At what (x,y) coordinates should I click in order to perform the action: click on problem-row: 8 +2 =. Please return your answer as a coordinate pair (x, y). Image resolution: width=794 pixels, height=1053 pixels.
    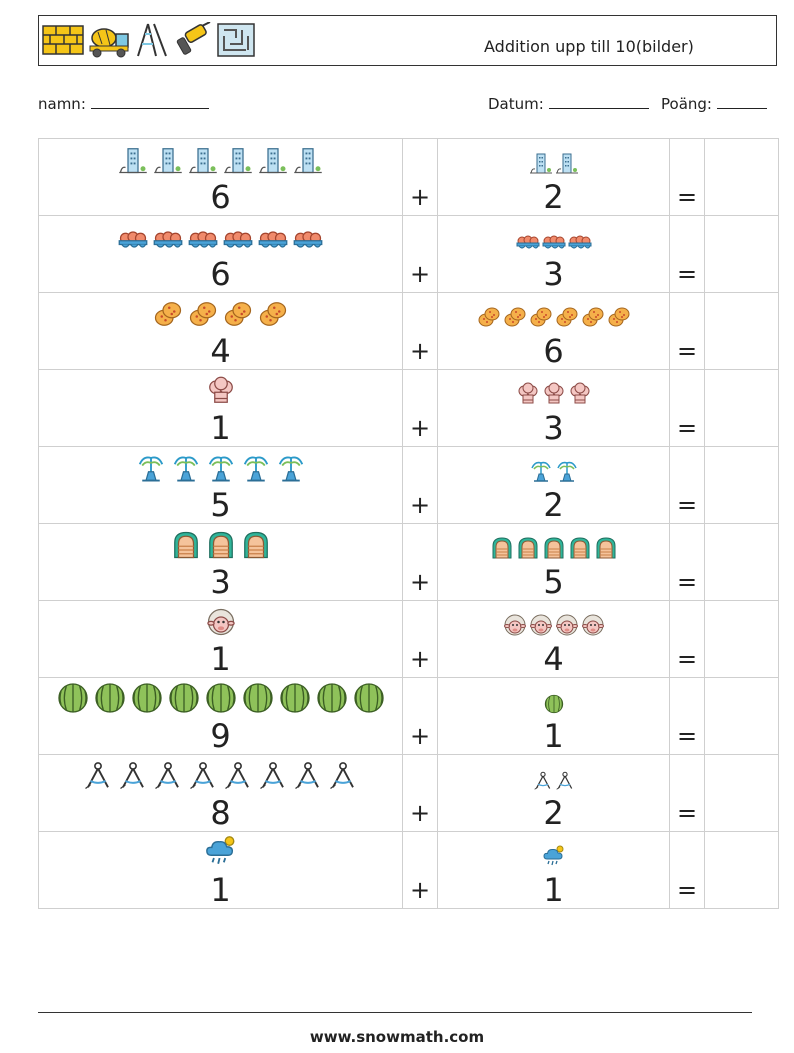
    Looking at the image, I should click on (408, 793).